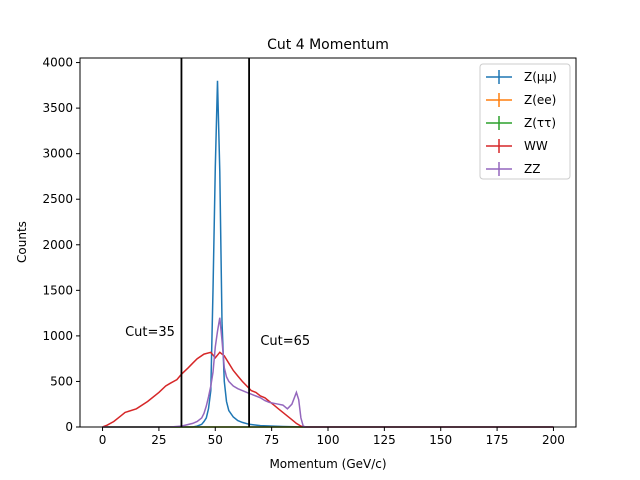  Describe the element at coordinates (57, 336) in the screenshot. I see `y-tick-label-2: 1000` at that location.